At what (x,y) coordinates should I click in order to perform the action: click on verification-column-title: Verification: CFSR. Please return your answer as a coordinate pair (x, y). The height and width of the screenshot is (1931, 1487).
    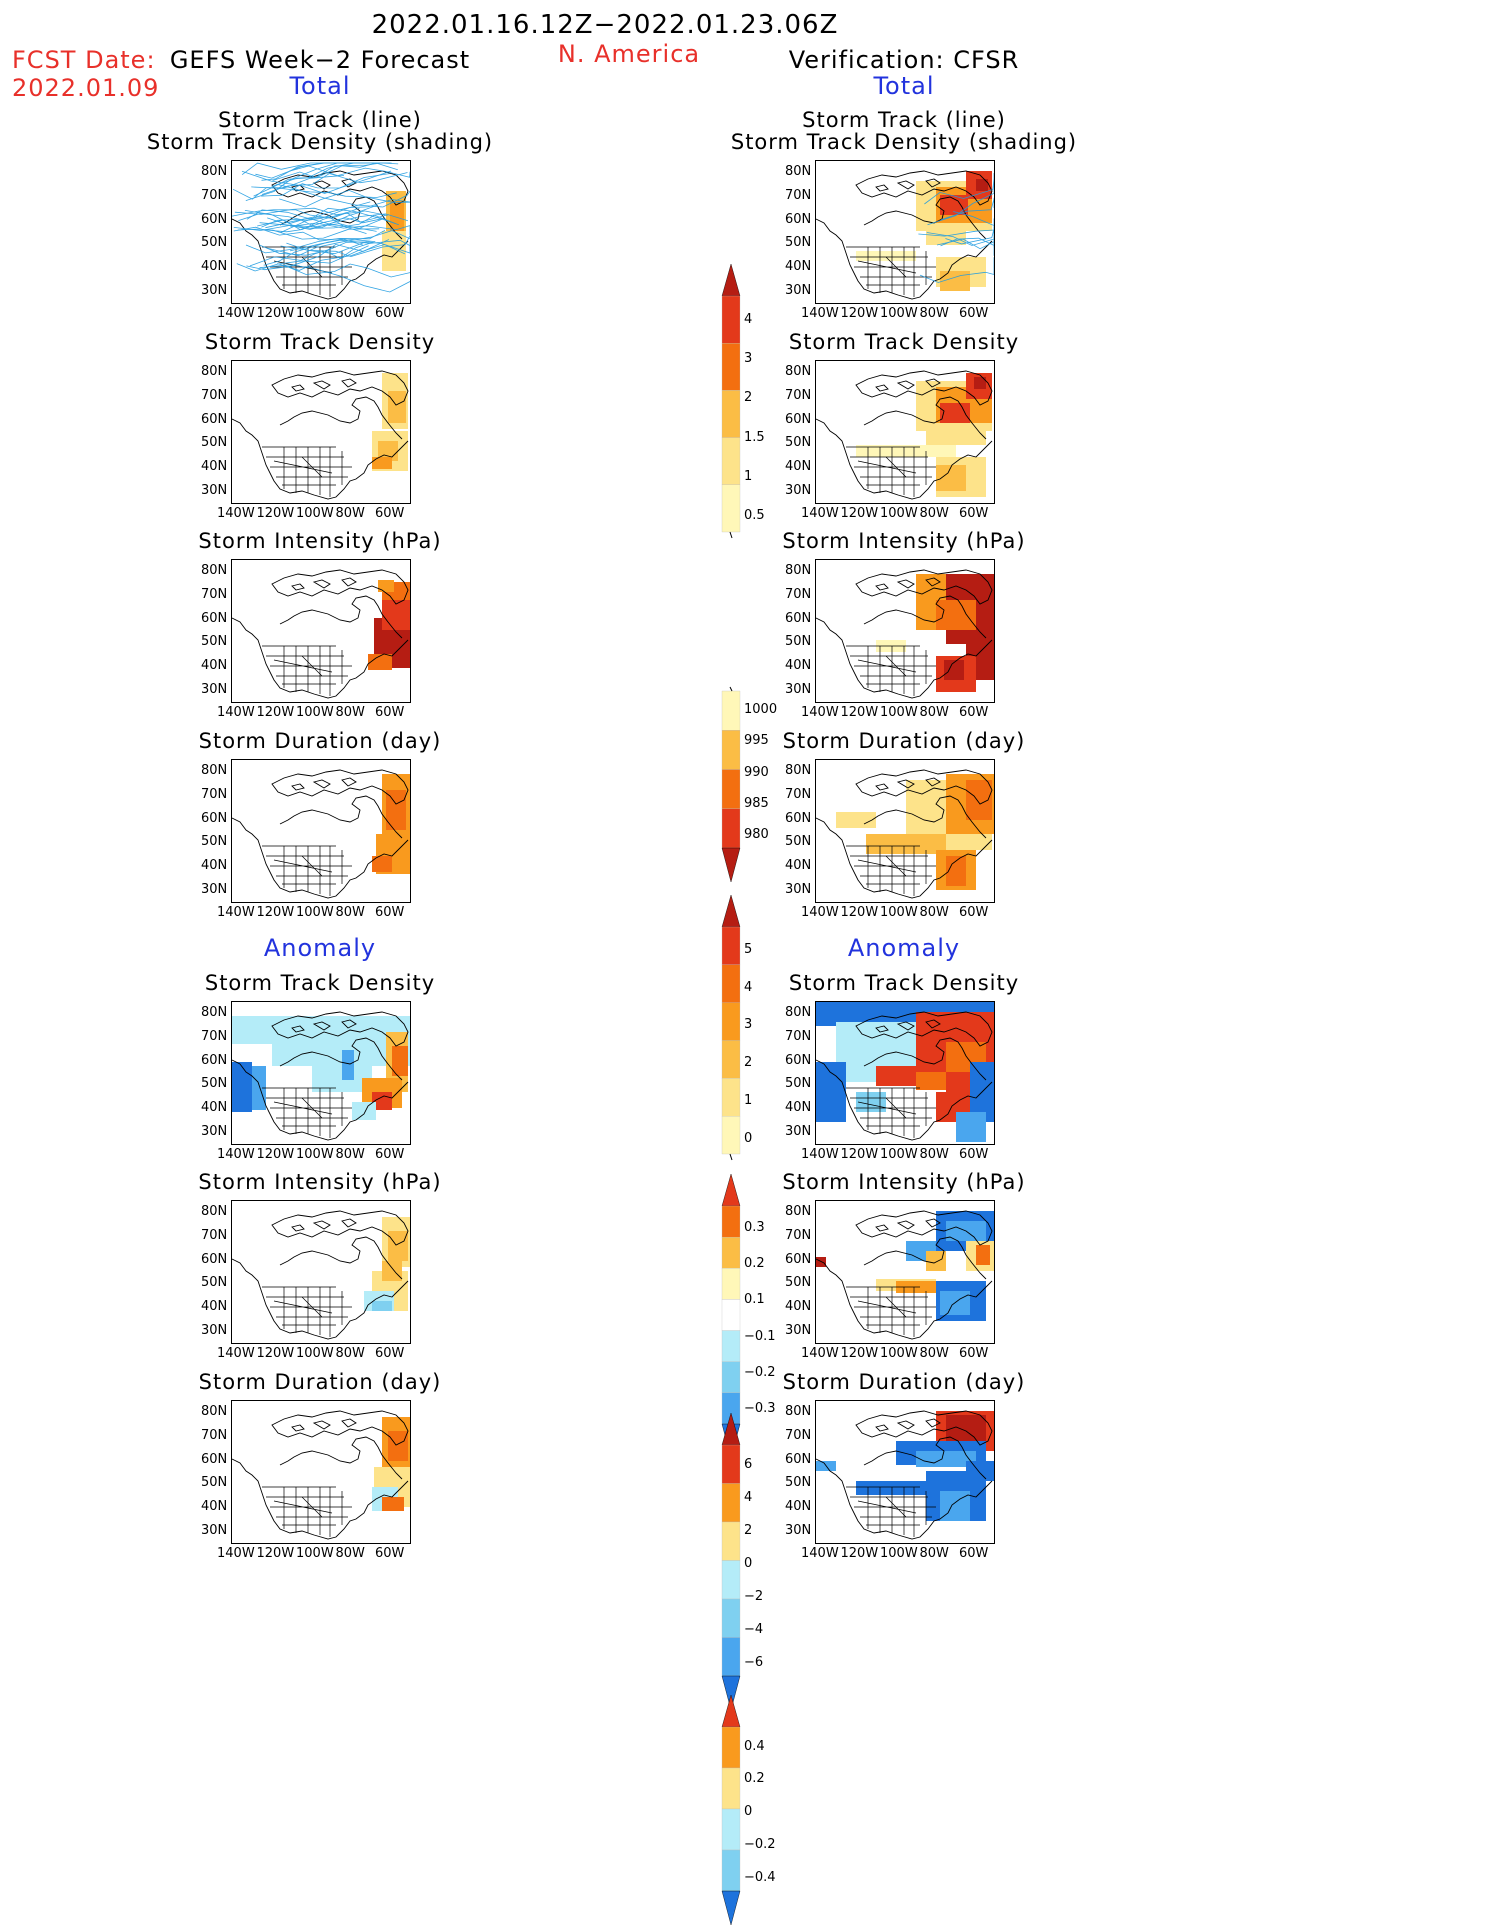
    Looking at the image, I should click on (904, 60).